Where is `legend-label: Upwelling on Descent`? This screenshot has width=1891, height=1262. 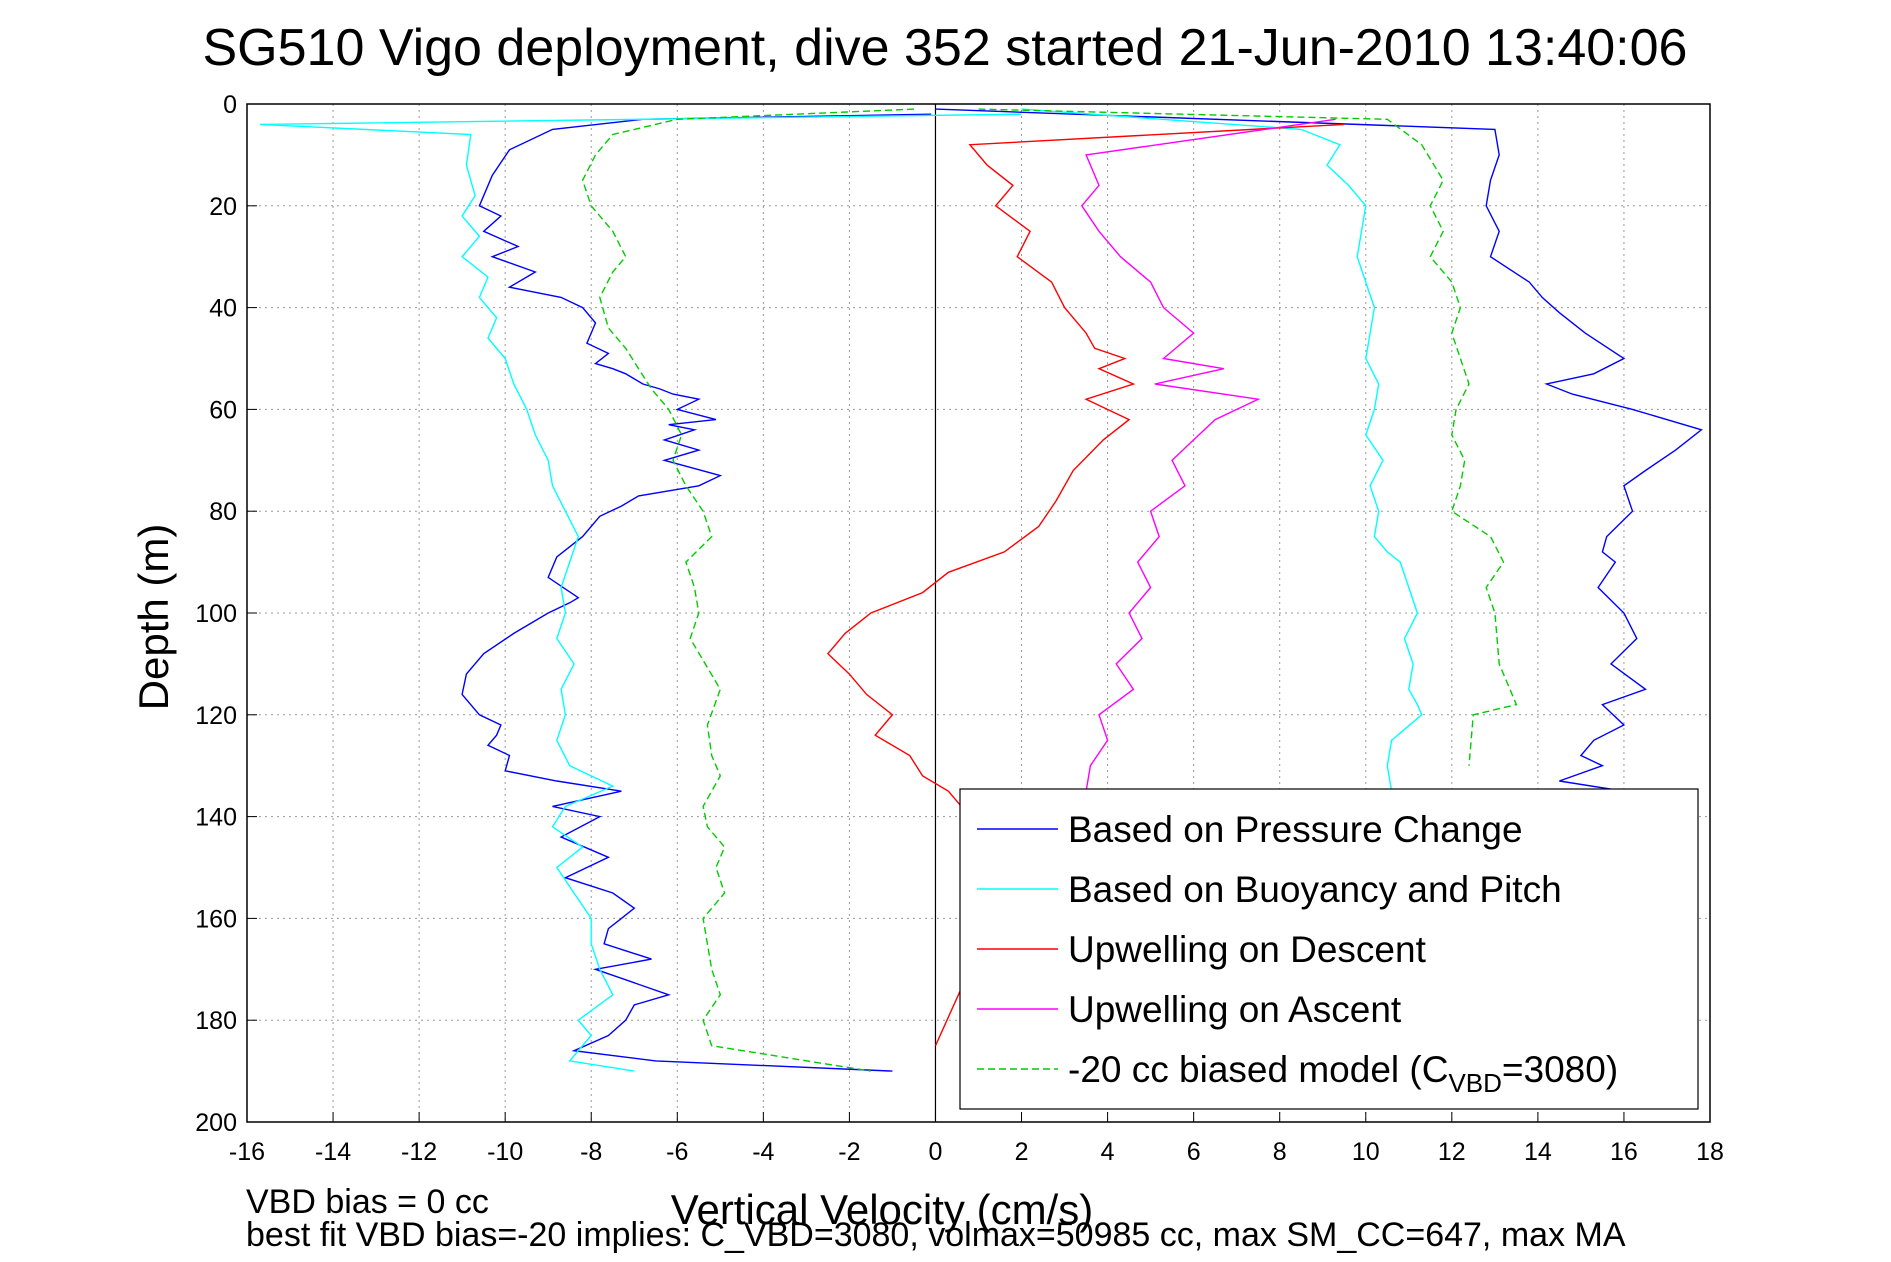 legend-label: Upwelling on Descent is located at coordinates (1247, 949).